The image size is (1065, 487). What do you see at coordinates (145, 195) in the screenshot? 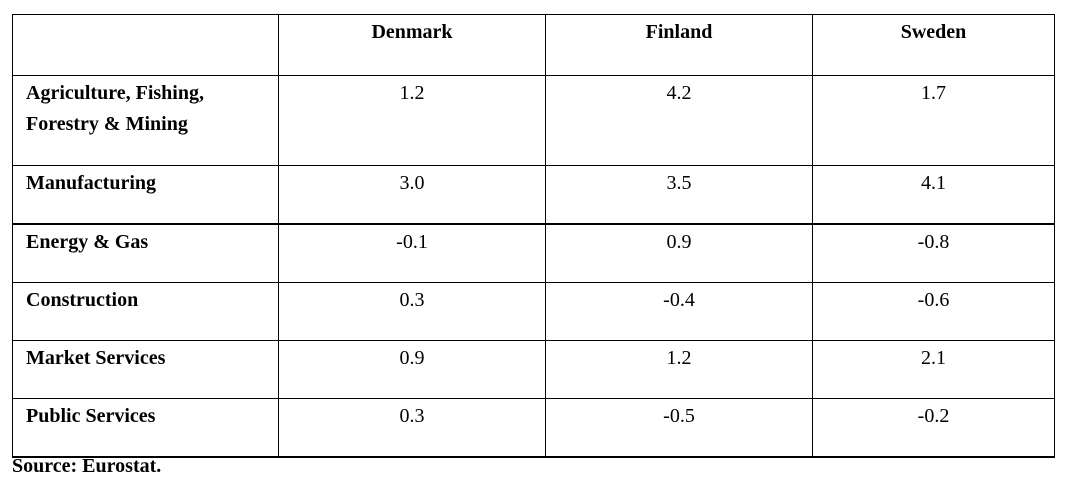
I see `row-label: Manufacturing` at bounding box center [145, 195].